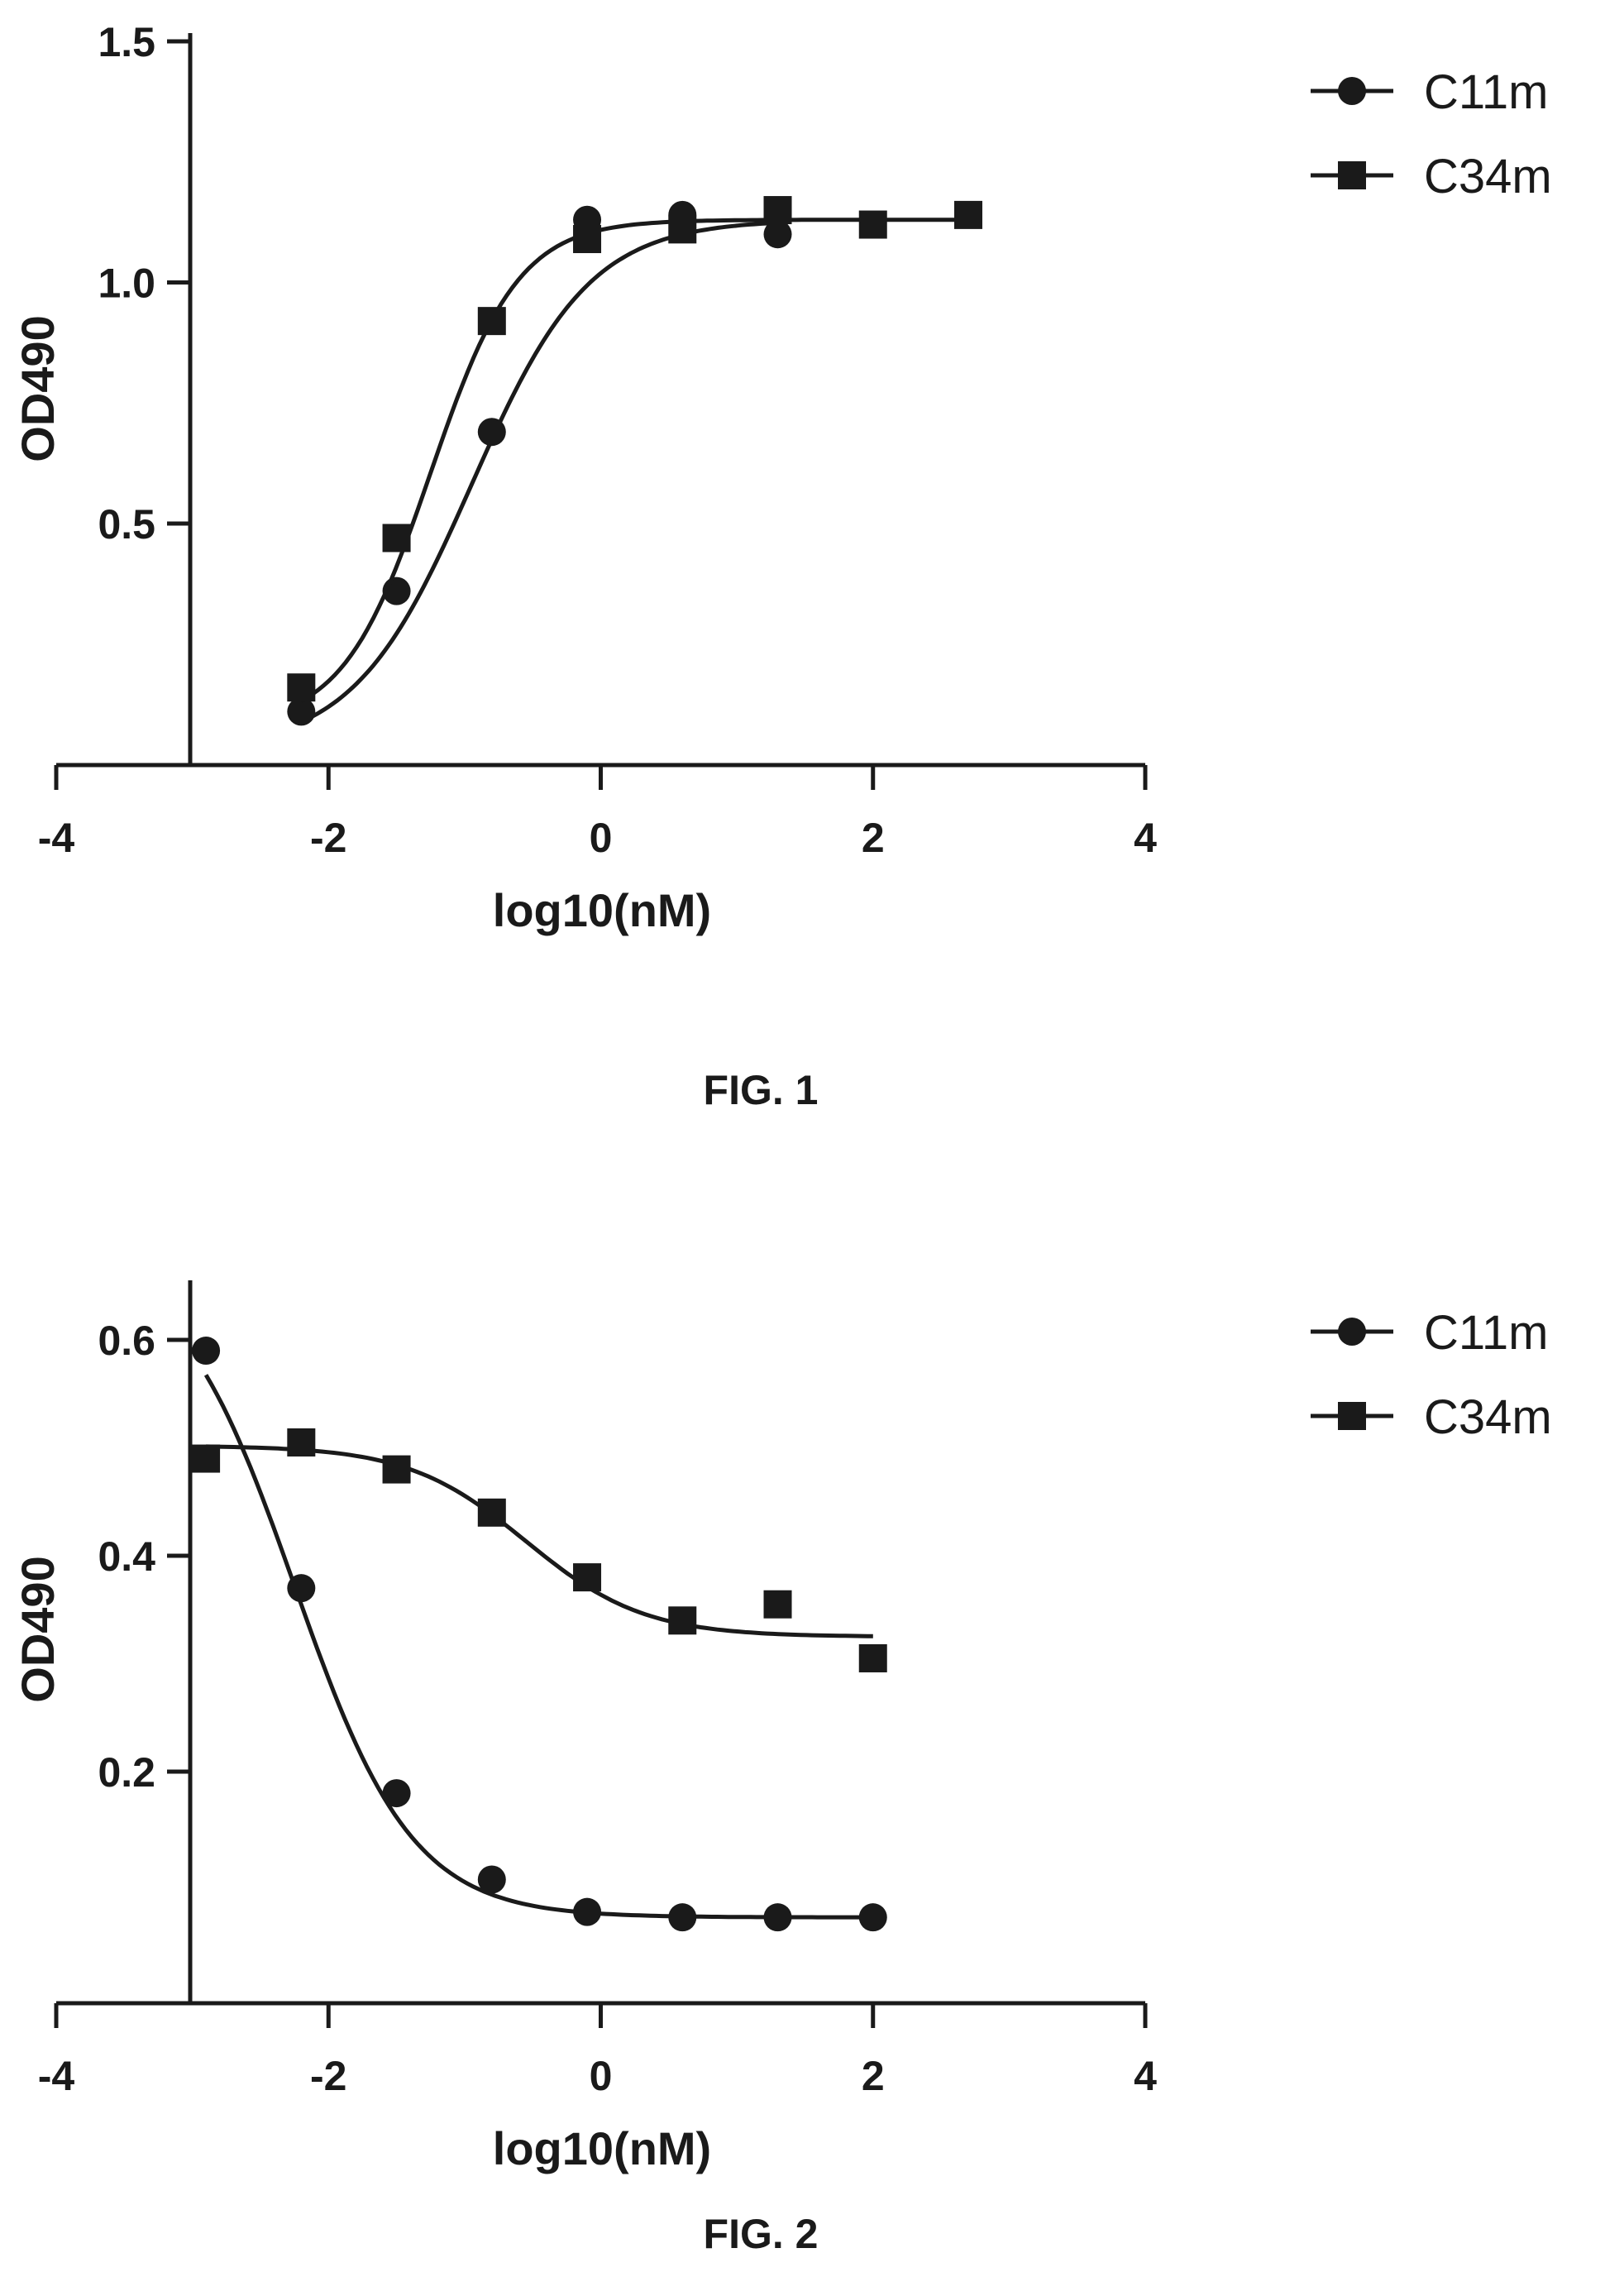  What do you see at coordinates (127, 1556) in the screenshot?
I see `y-tick-label: 0.4` at bounding box center [127, 1556].